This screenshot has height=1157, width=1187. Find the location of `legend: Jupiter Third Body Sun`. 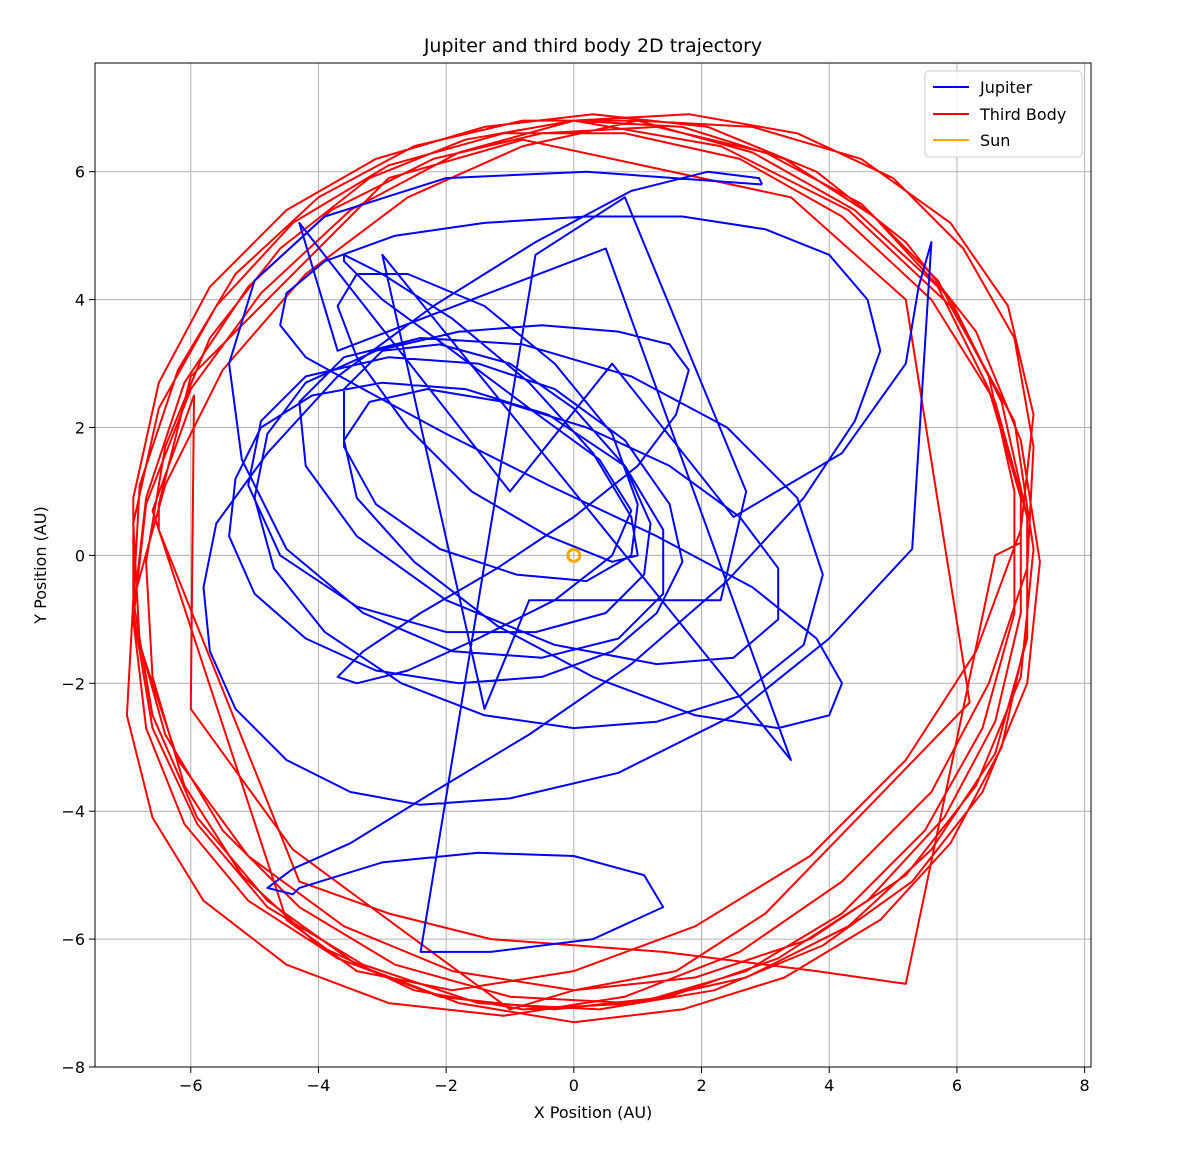

legend: Jupiter Third Body Sun is located at coordinates (1003, 114).